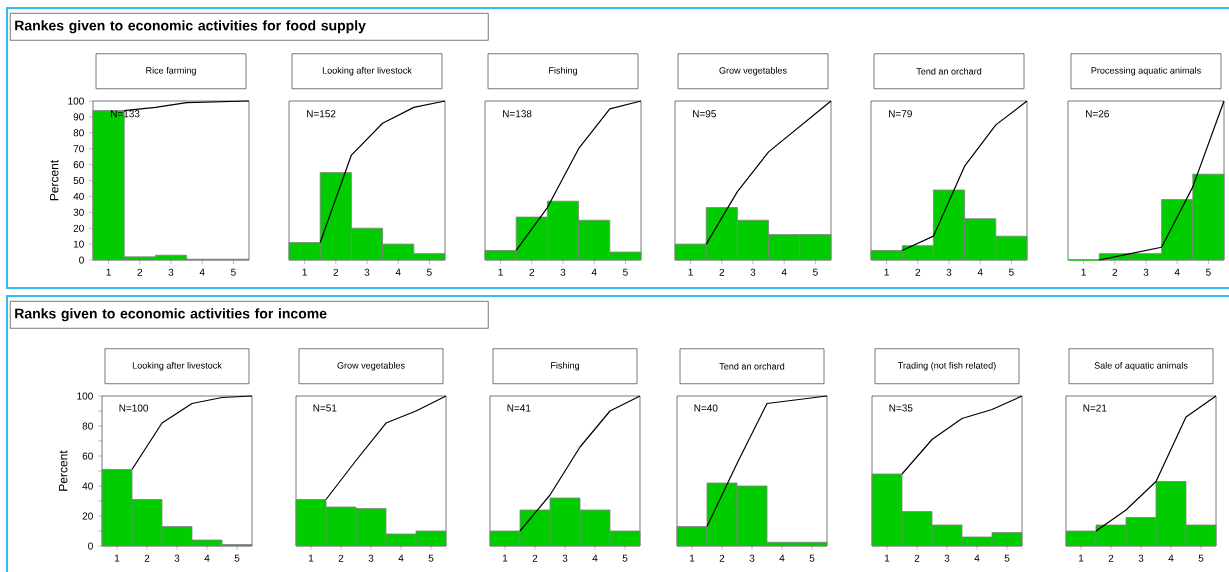 Image resolution: width=1229 pixels, height=572 pixels. What do you see at coordinates (171, 71) in the screenshot?
I see `chart-title: Rice farming` at bounding box center [171, 71].